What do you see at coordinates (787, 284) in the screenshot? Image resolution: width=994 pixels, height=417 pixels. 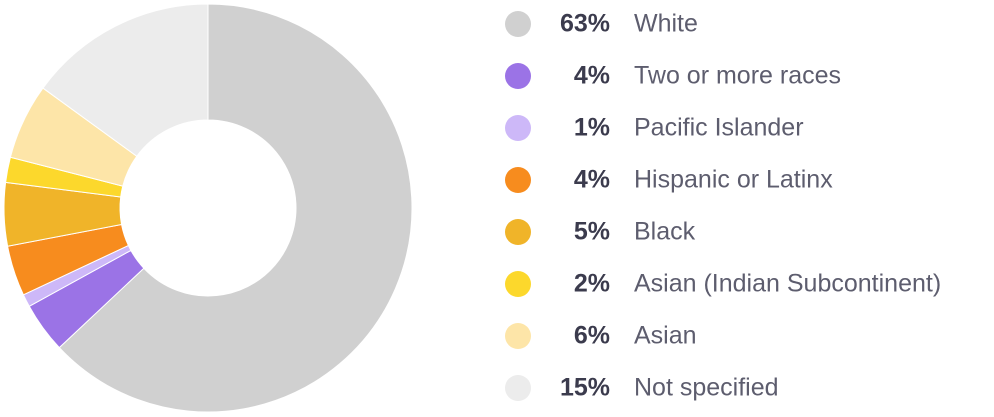 I see `legend-label: Asian (Indian Subcontinent)` at bounding box center [787, 284].